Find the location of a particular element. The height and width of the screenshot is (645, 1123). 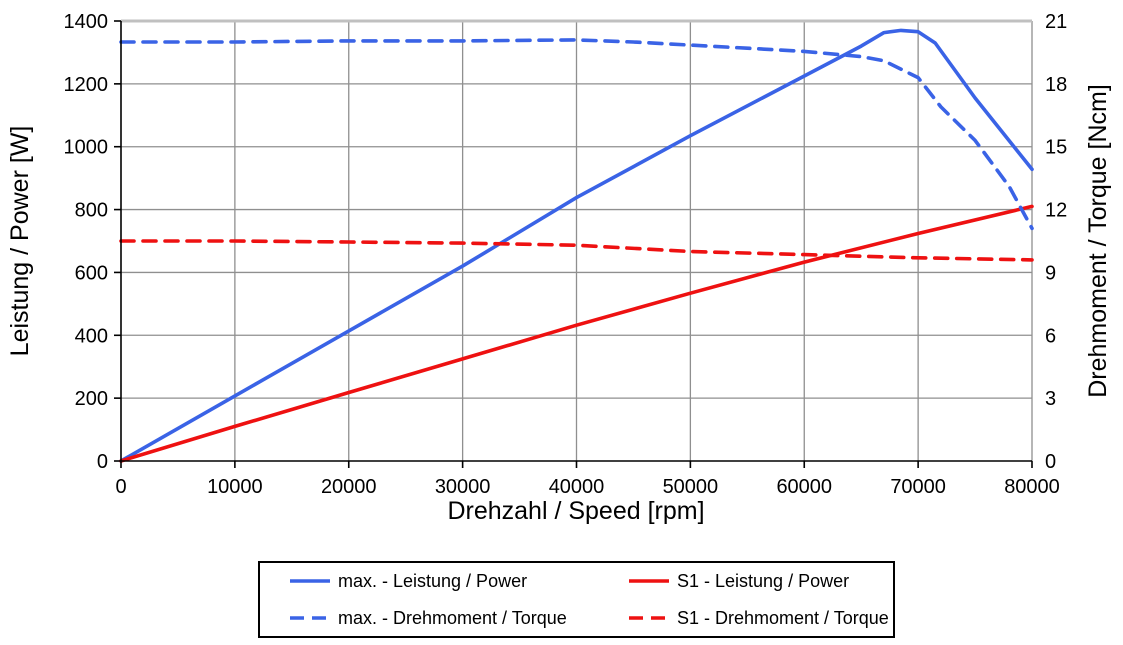

y-left-axis-title: Leistung / Power [W] is located at coordinates (20, 241).